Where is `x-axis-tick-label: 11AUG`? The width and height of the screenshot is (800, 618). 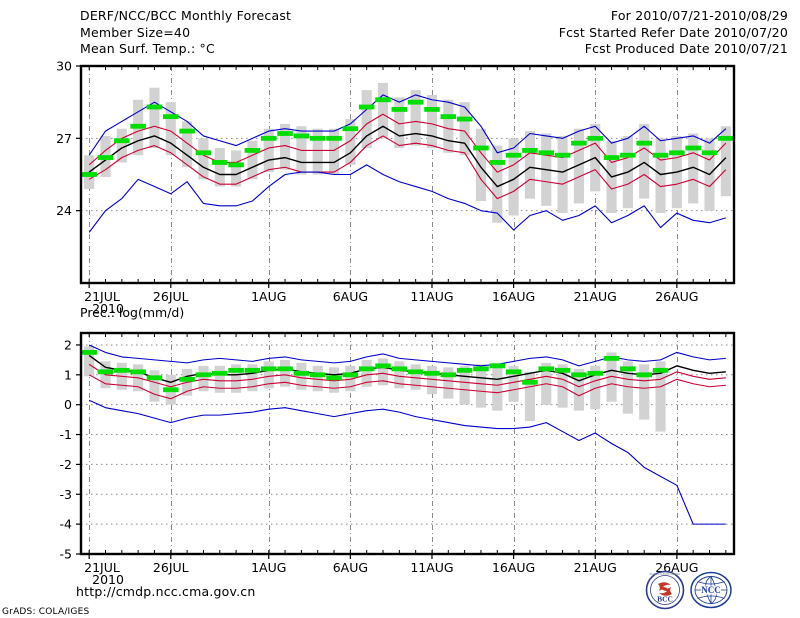 x-axis-tick-label: 11AUG is located at coordinates (431, 296).